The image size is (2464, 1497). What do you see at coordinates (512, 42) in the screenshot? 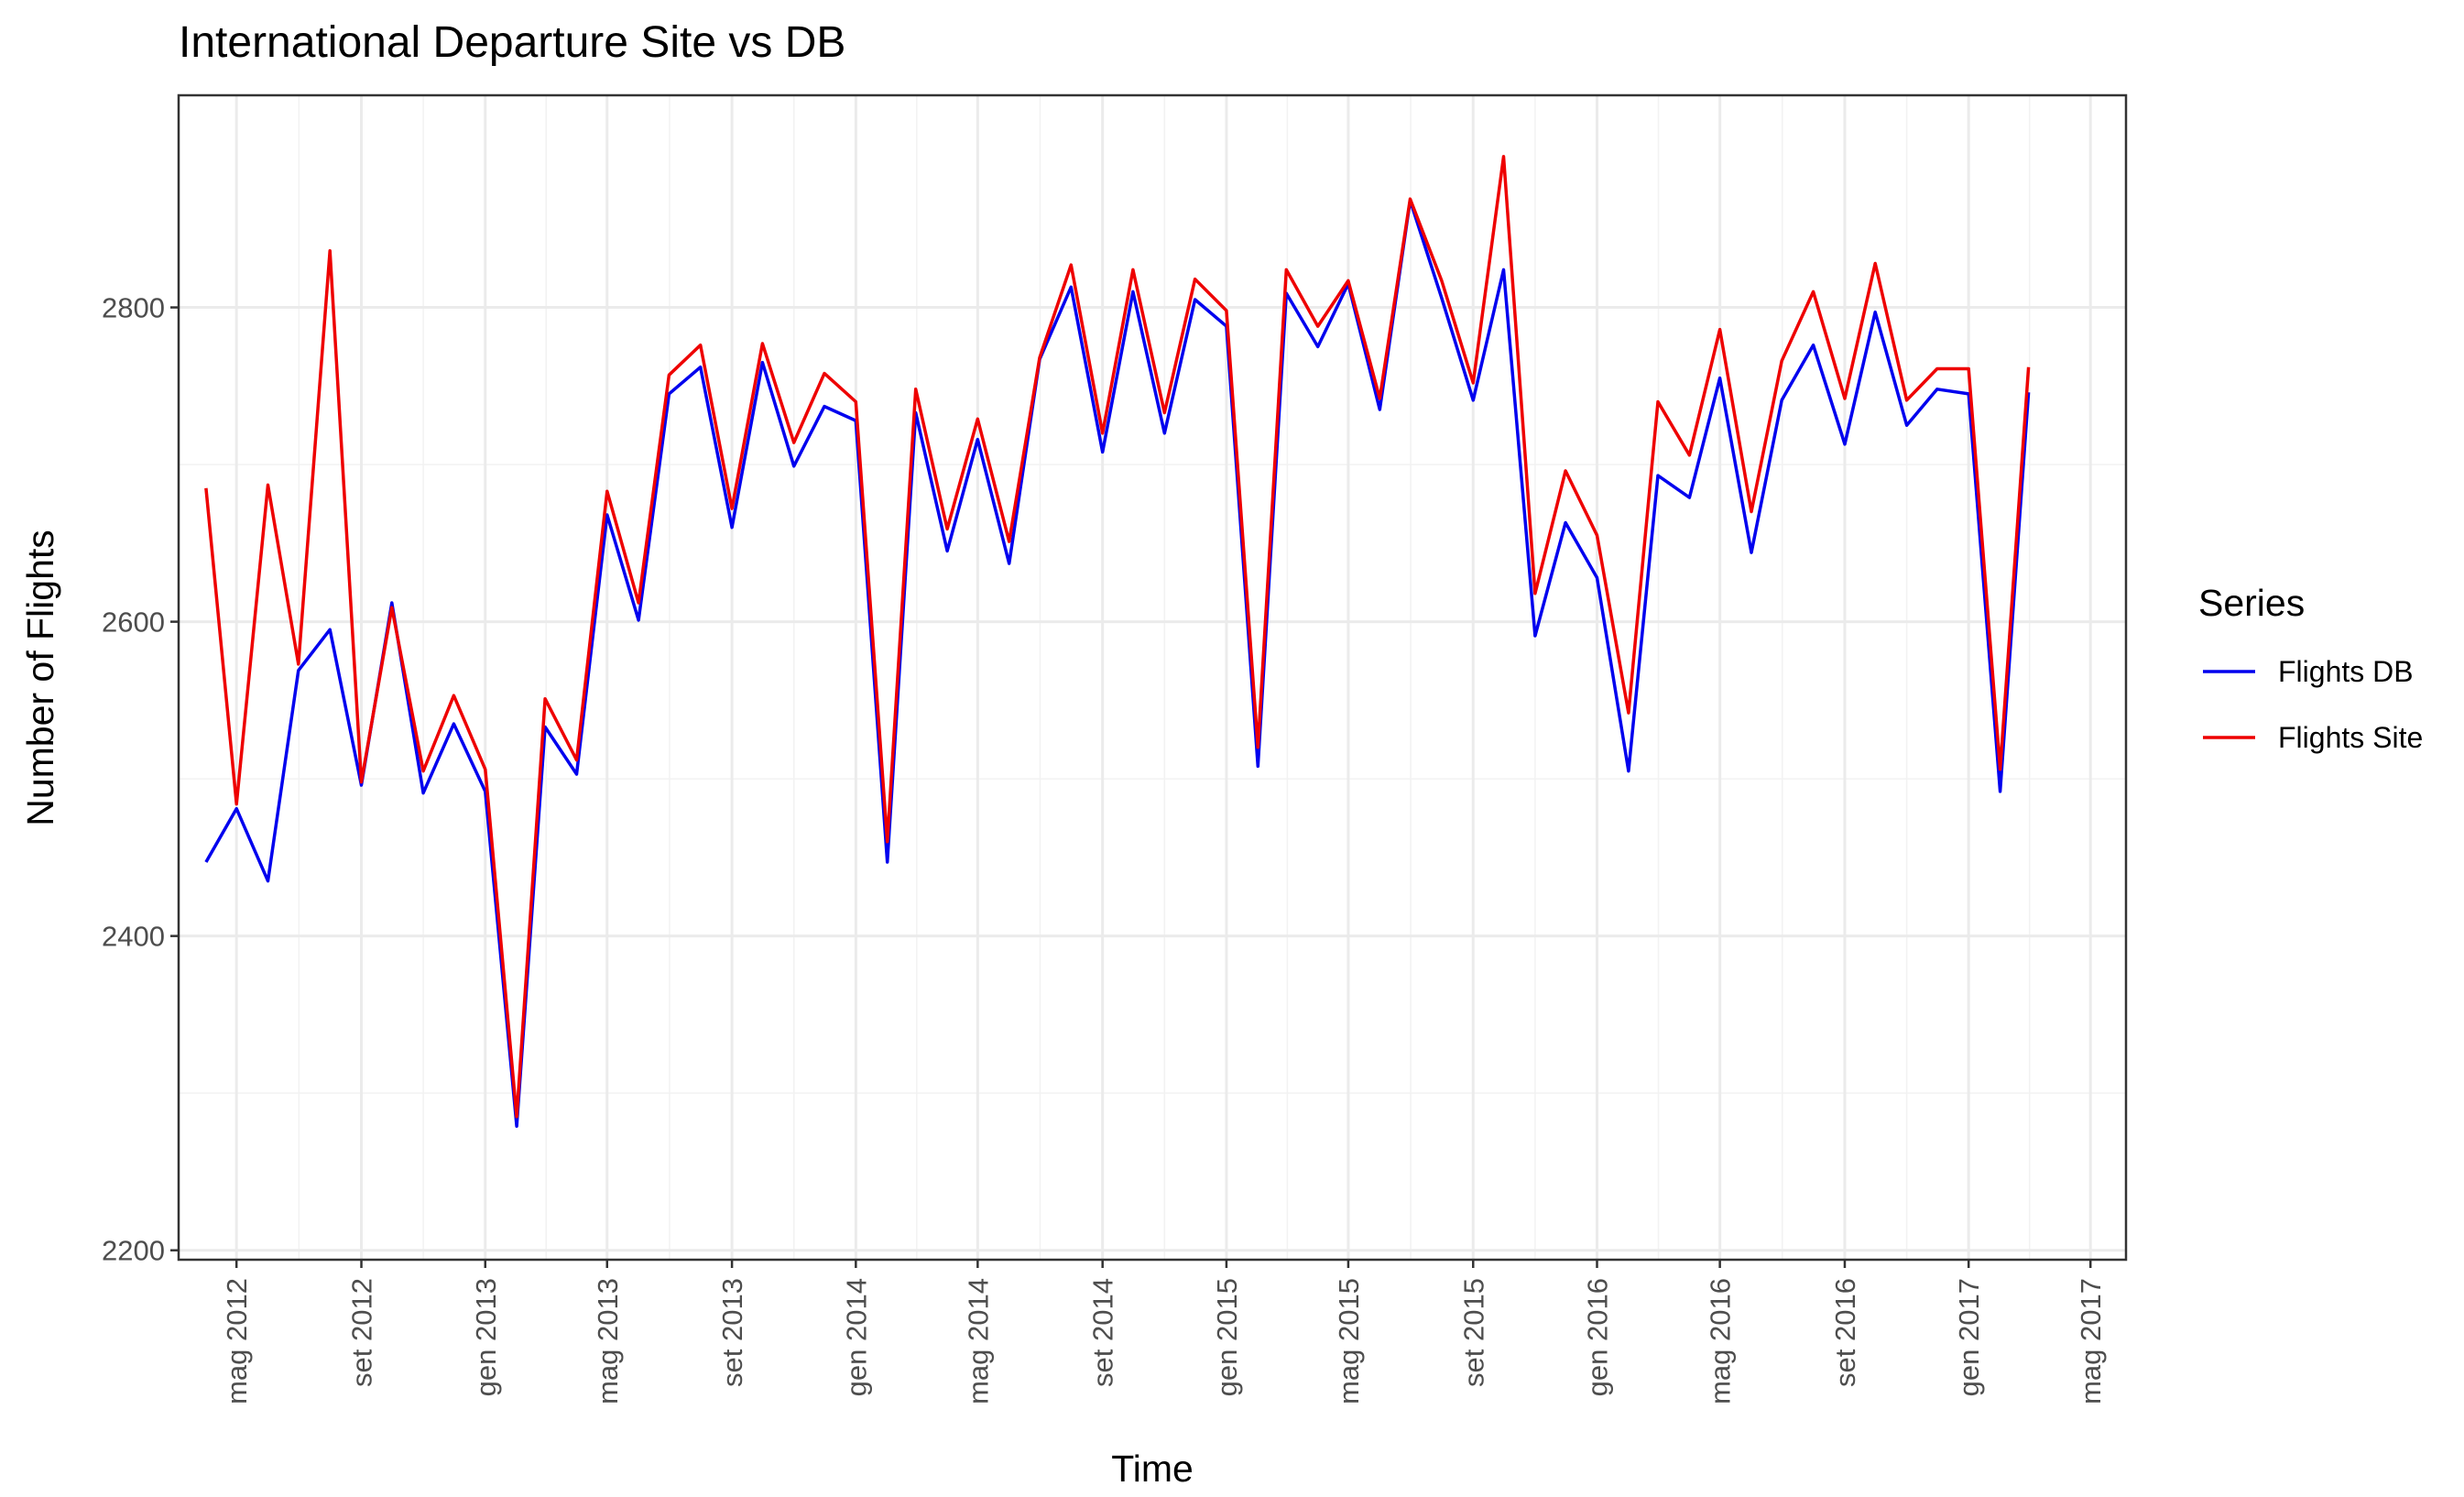
I see `chart-title: International Departure Site vs DB` at bounding box center [512, 42].